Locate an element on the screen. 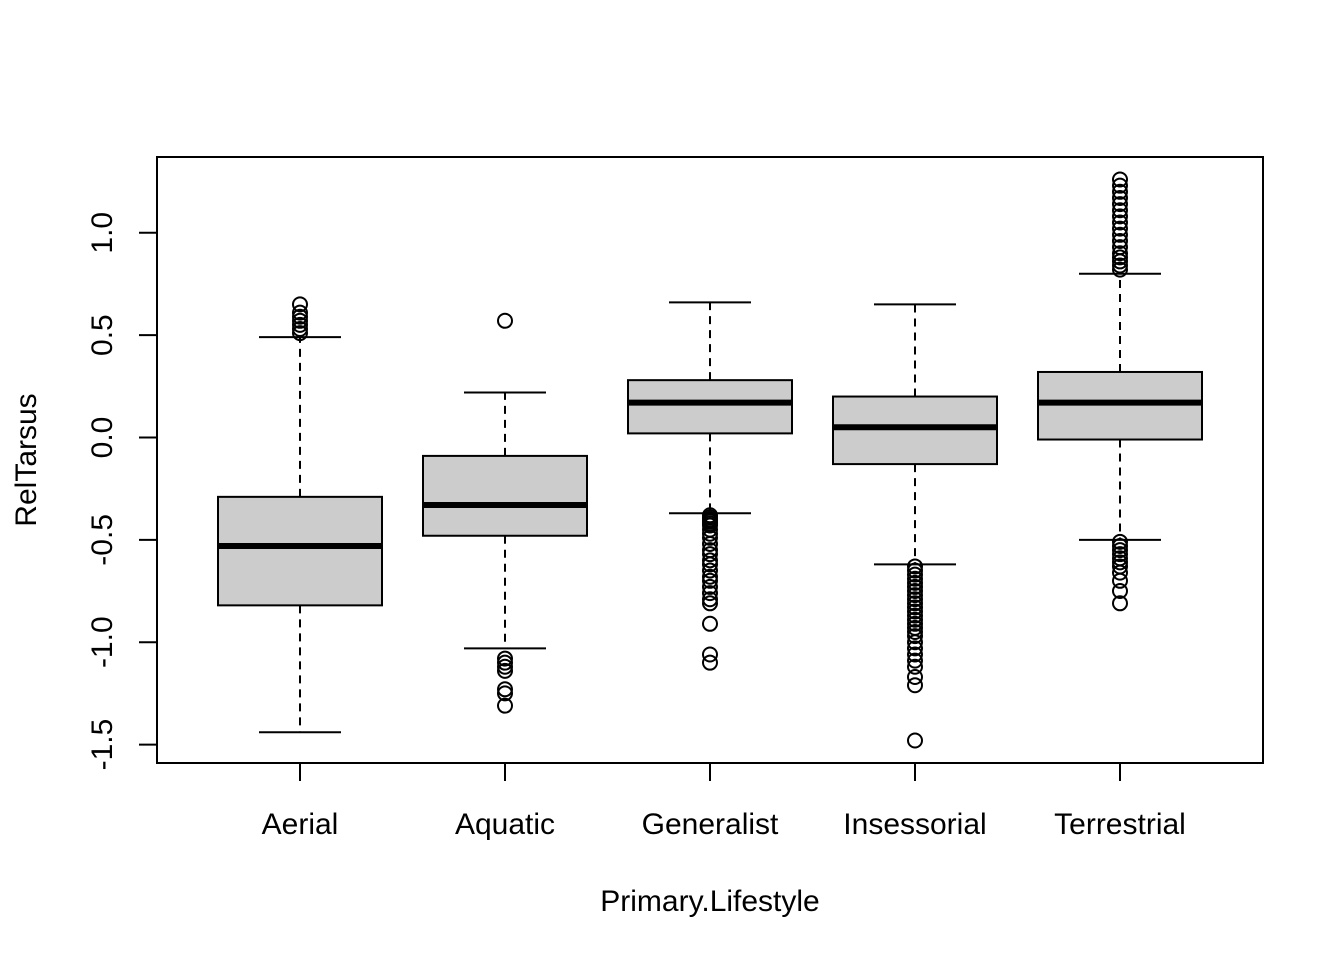 This screenshot has width=1344, height=960. y-tick-label: -0.5 is located at coordinates (102, 540).